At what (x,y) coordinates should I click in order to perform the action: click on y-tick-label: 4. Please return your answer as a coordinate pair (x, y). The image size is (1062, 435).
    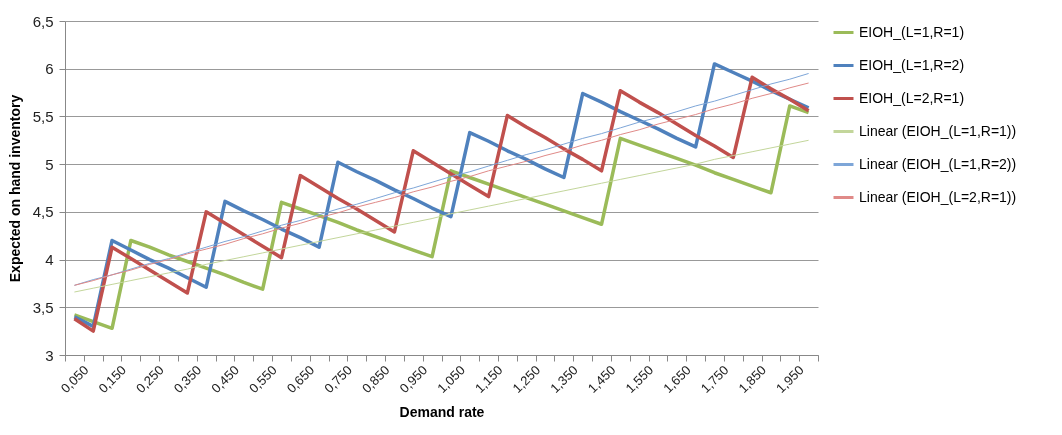
    Looking at the image, I should click on (49, 260).